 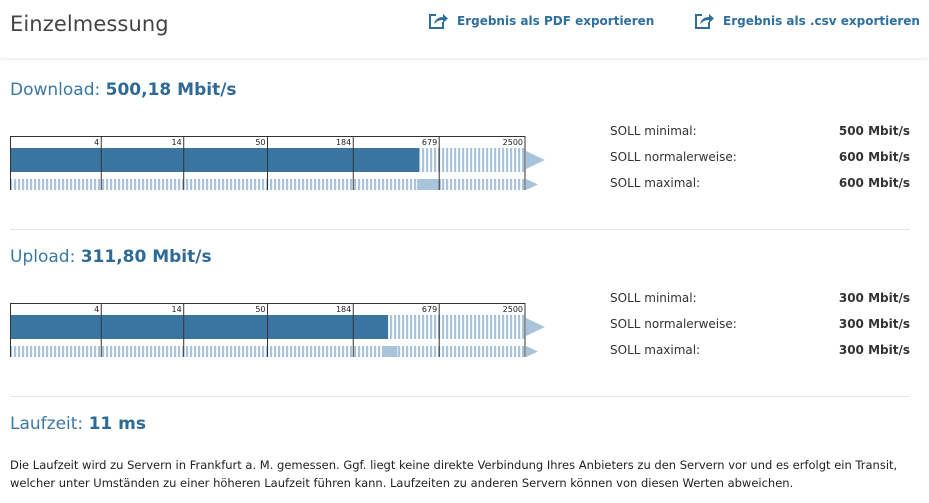 What do you see at coordinates (760, 304) in the screenshot?
I see `soll-row: SOLL minimal: 300 Mbit/s` at bounding box center [760, 304].